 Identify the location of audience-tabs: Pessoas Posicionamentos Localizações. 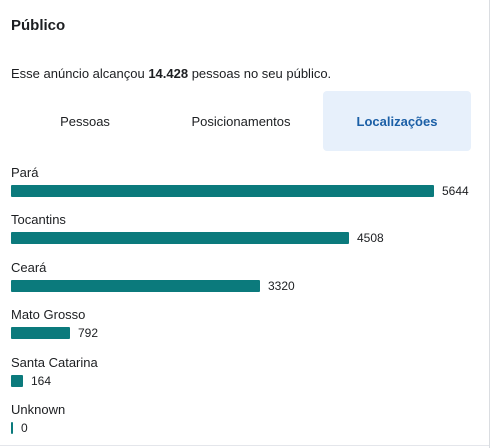
(241, 121).